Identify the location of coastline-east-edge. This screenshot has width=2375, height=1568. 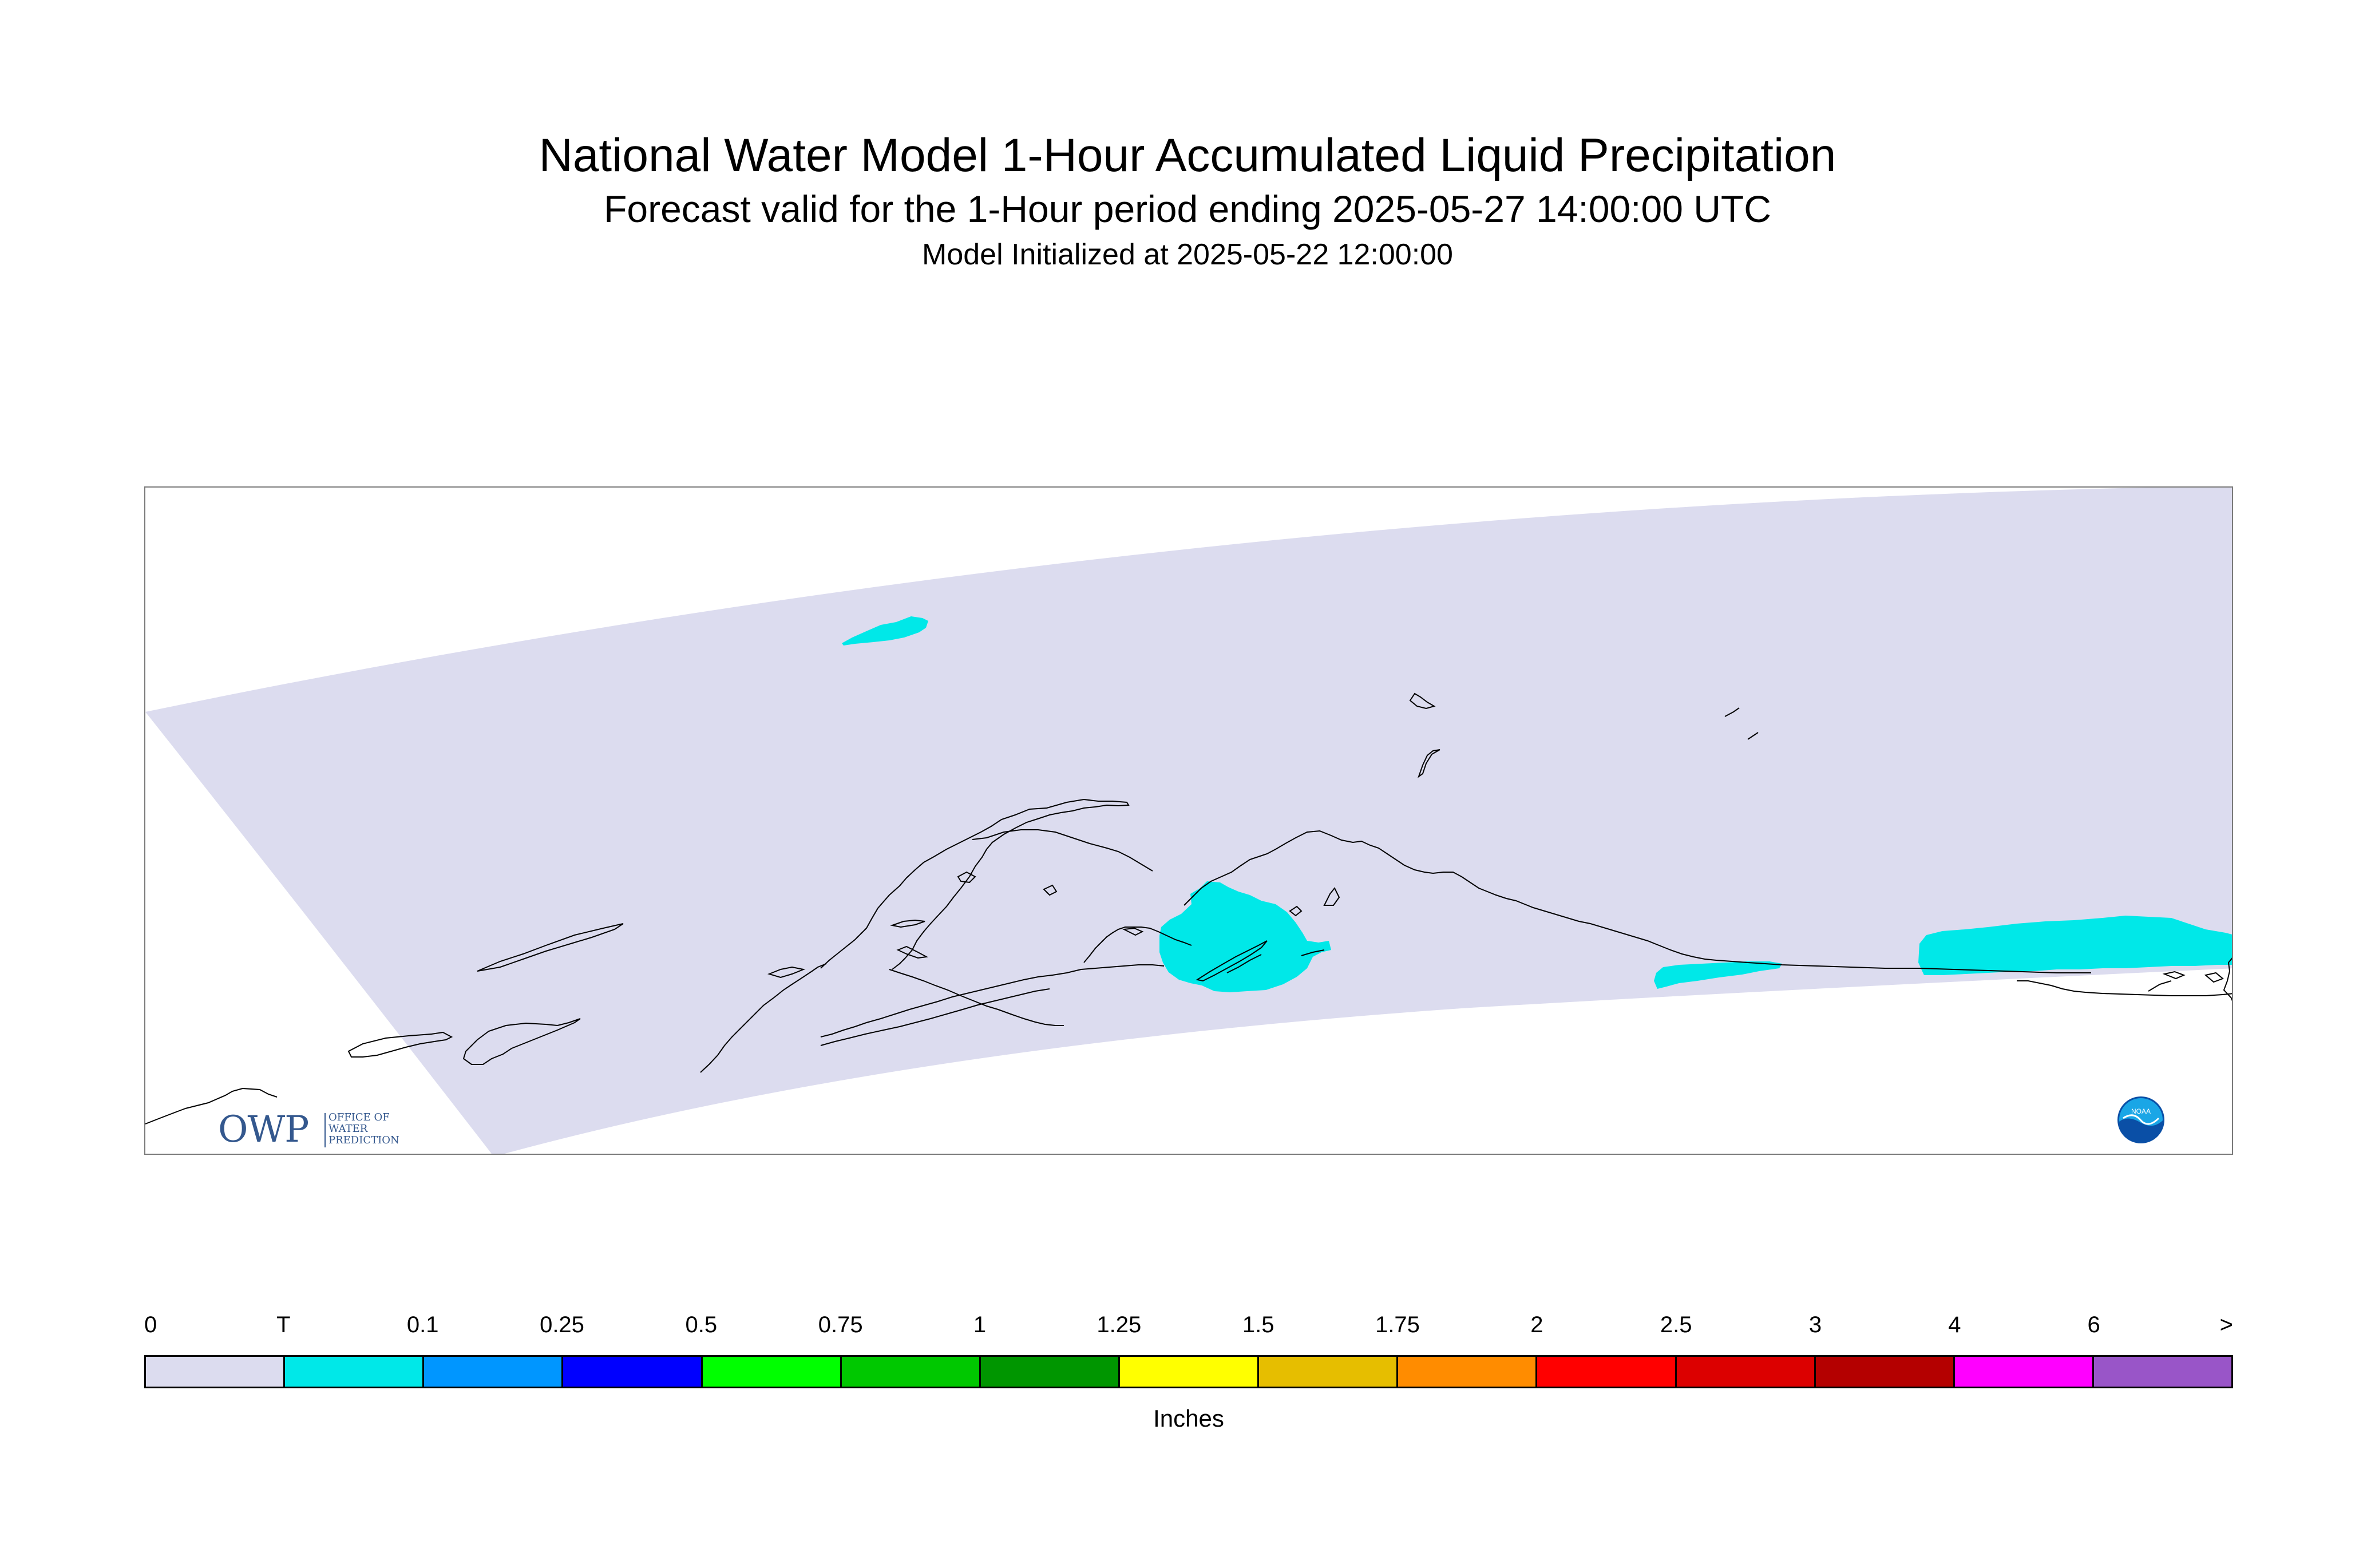
(2227, 979).